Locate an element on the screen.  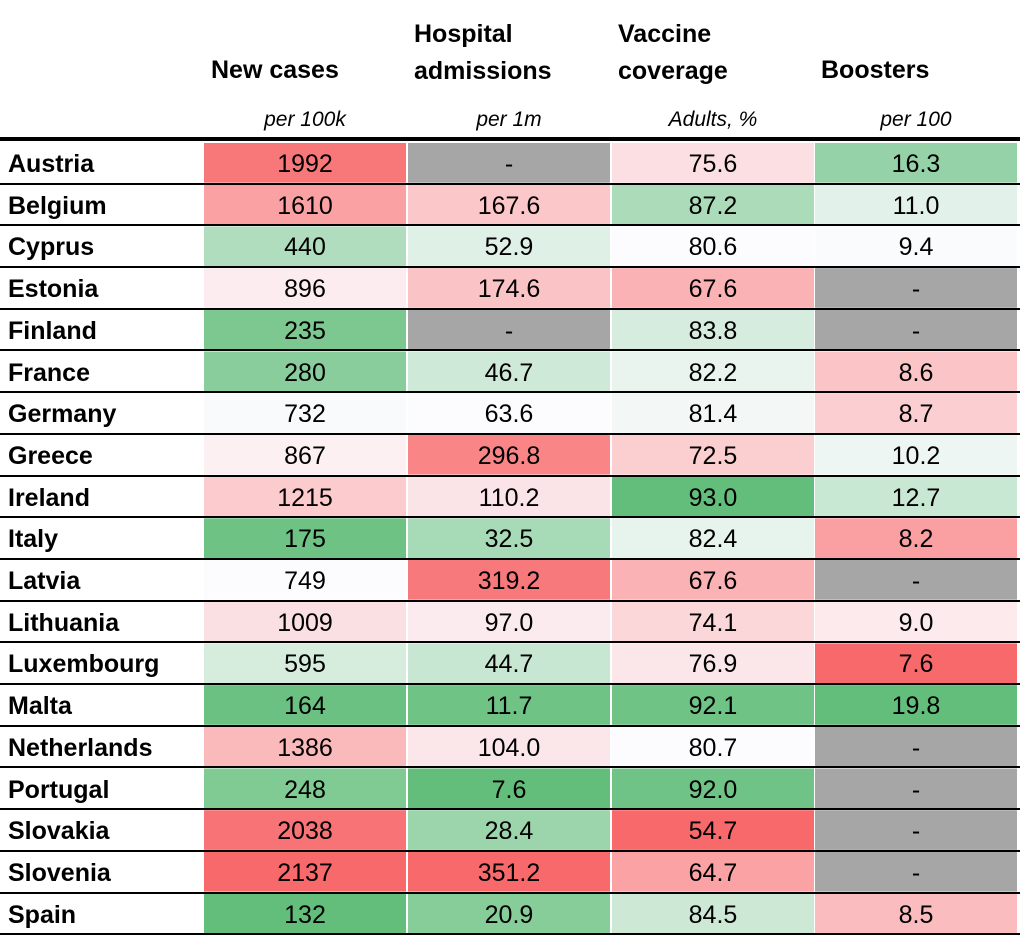
heat-cell-austria-vaccine_coverage is located at coordinates (713, 163).